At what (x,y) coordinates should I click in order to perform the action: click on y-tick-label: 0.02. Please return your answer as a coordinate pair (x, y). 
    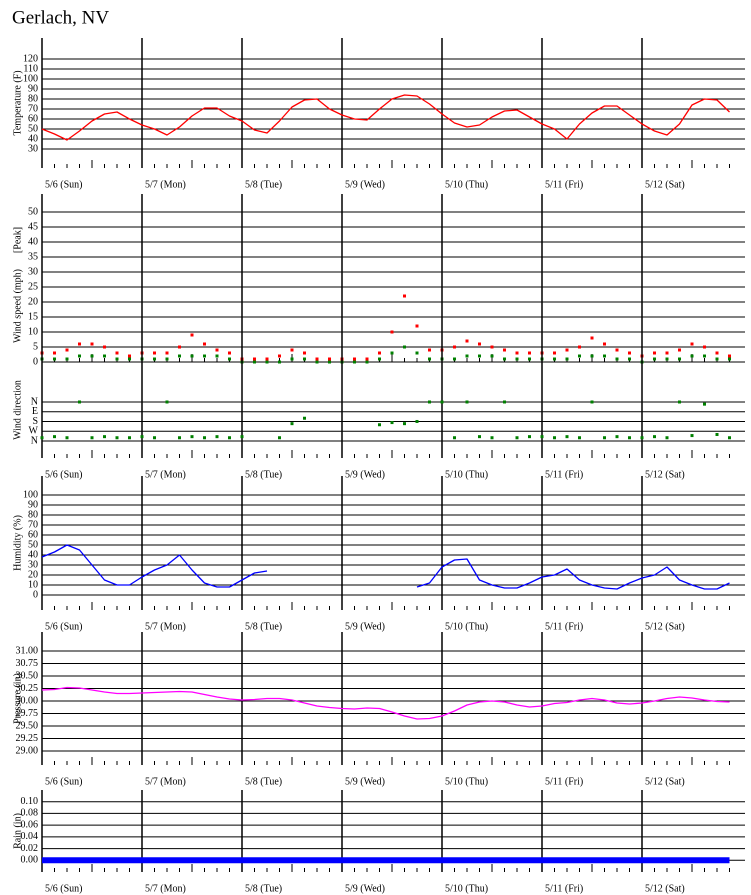
    Looking at the image, I should click on (30, 848).